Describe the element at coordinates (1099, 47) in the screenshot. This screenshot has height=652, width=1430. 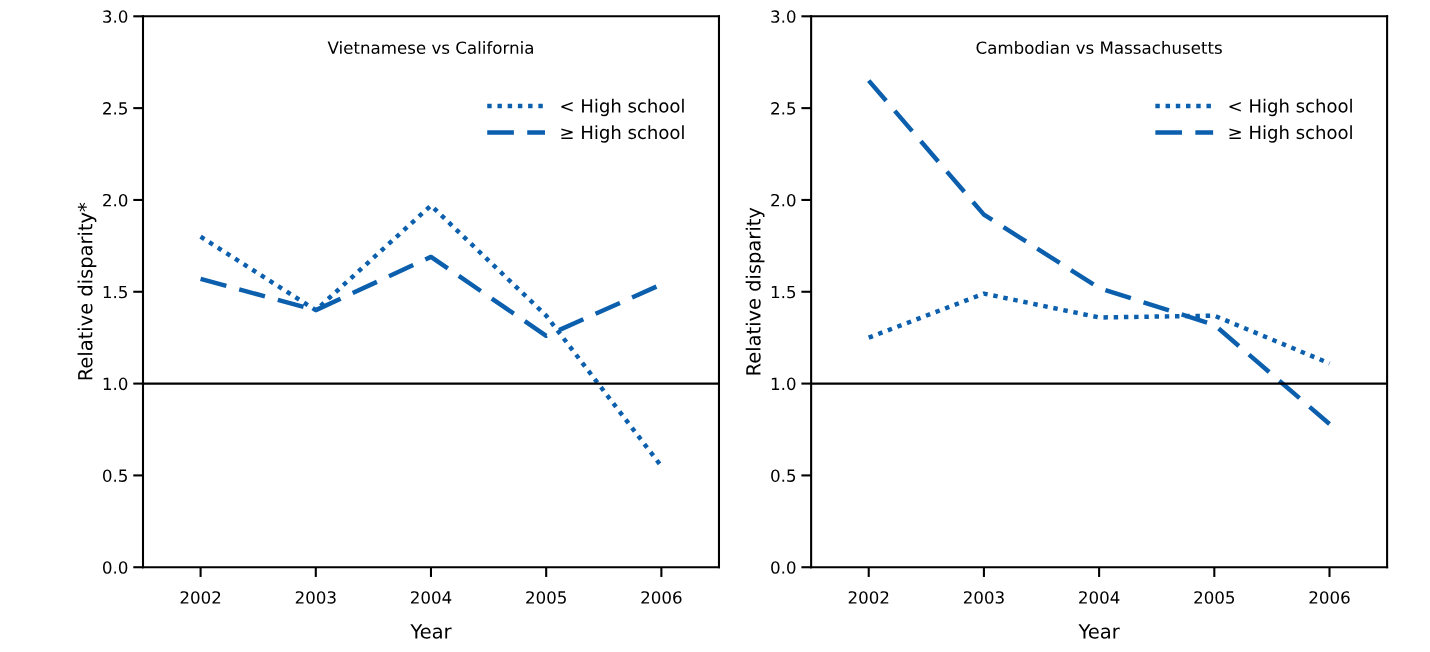
I see `text: Cambodian vs Massachusetts` at that location.